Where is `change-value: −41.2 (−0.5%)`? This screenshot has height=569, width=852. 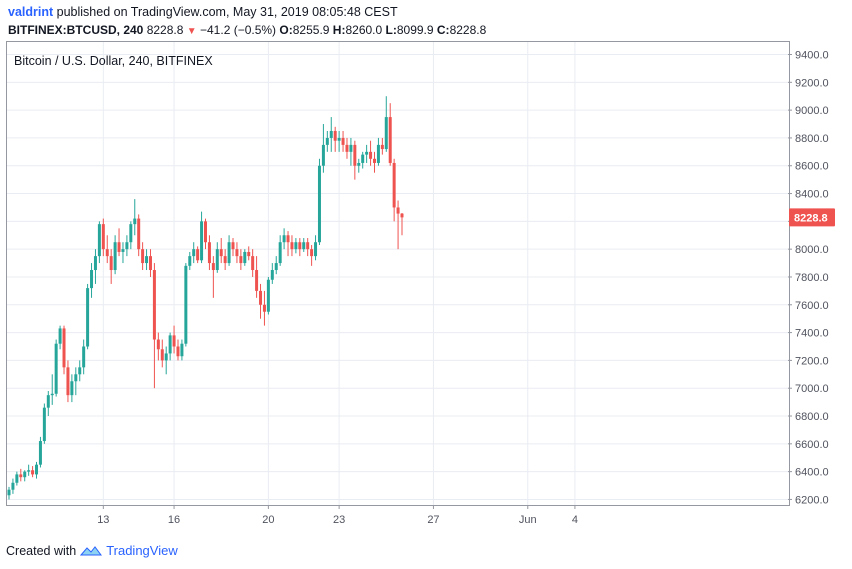
change-value: −41.2 (−0.5%) is located at coordinates (238, 30).